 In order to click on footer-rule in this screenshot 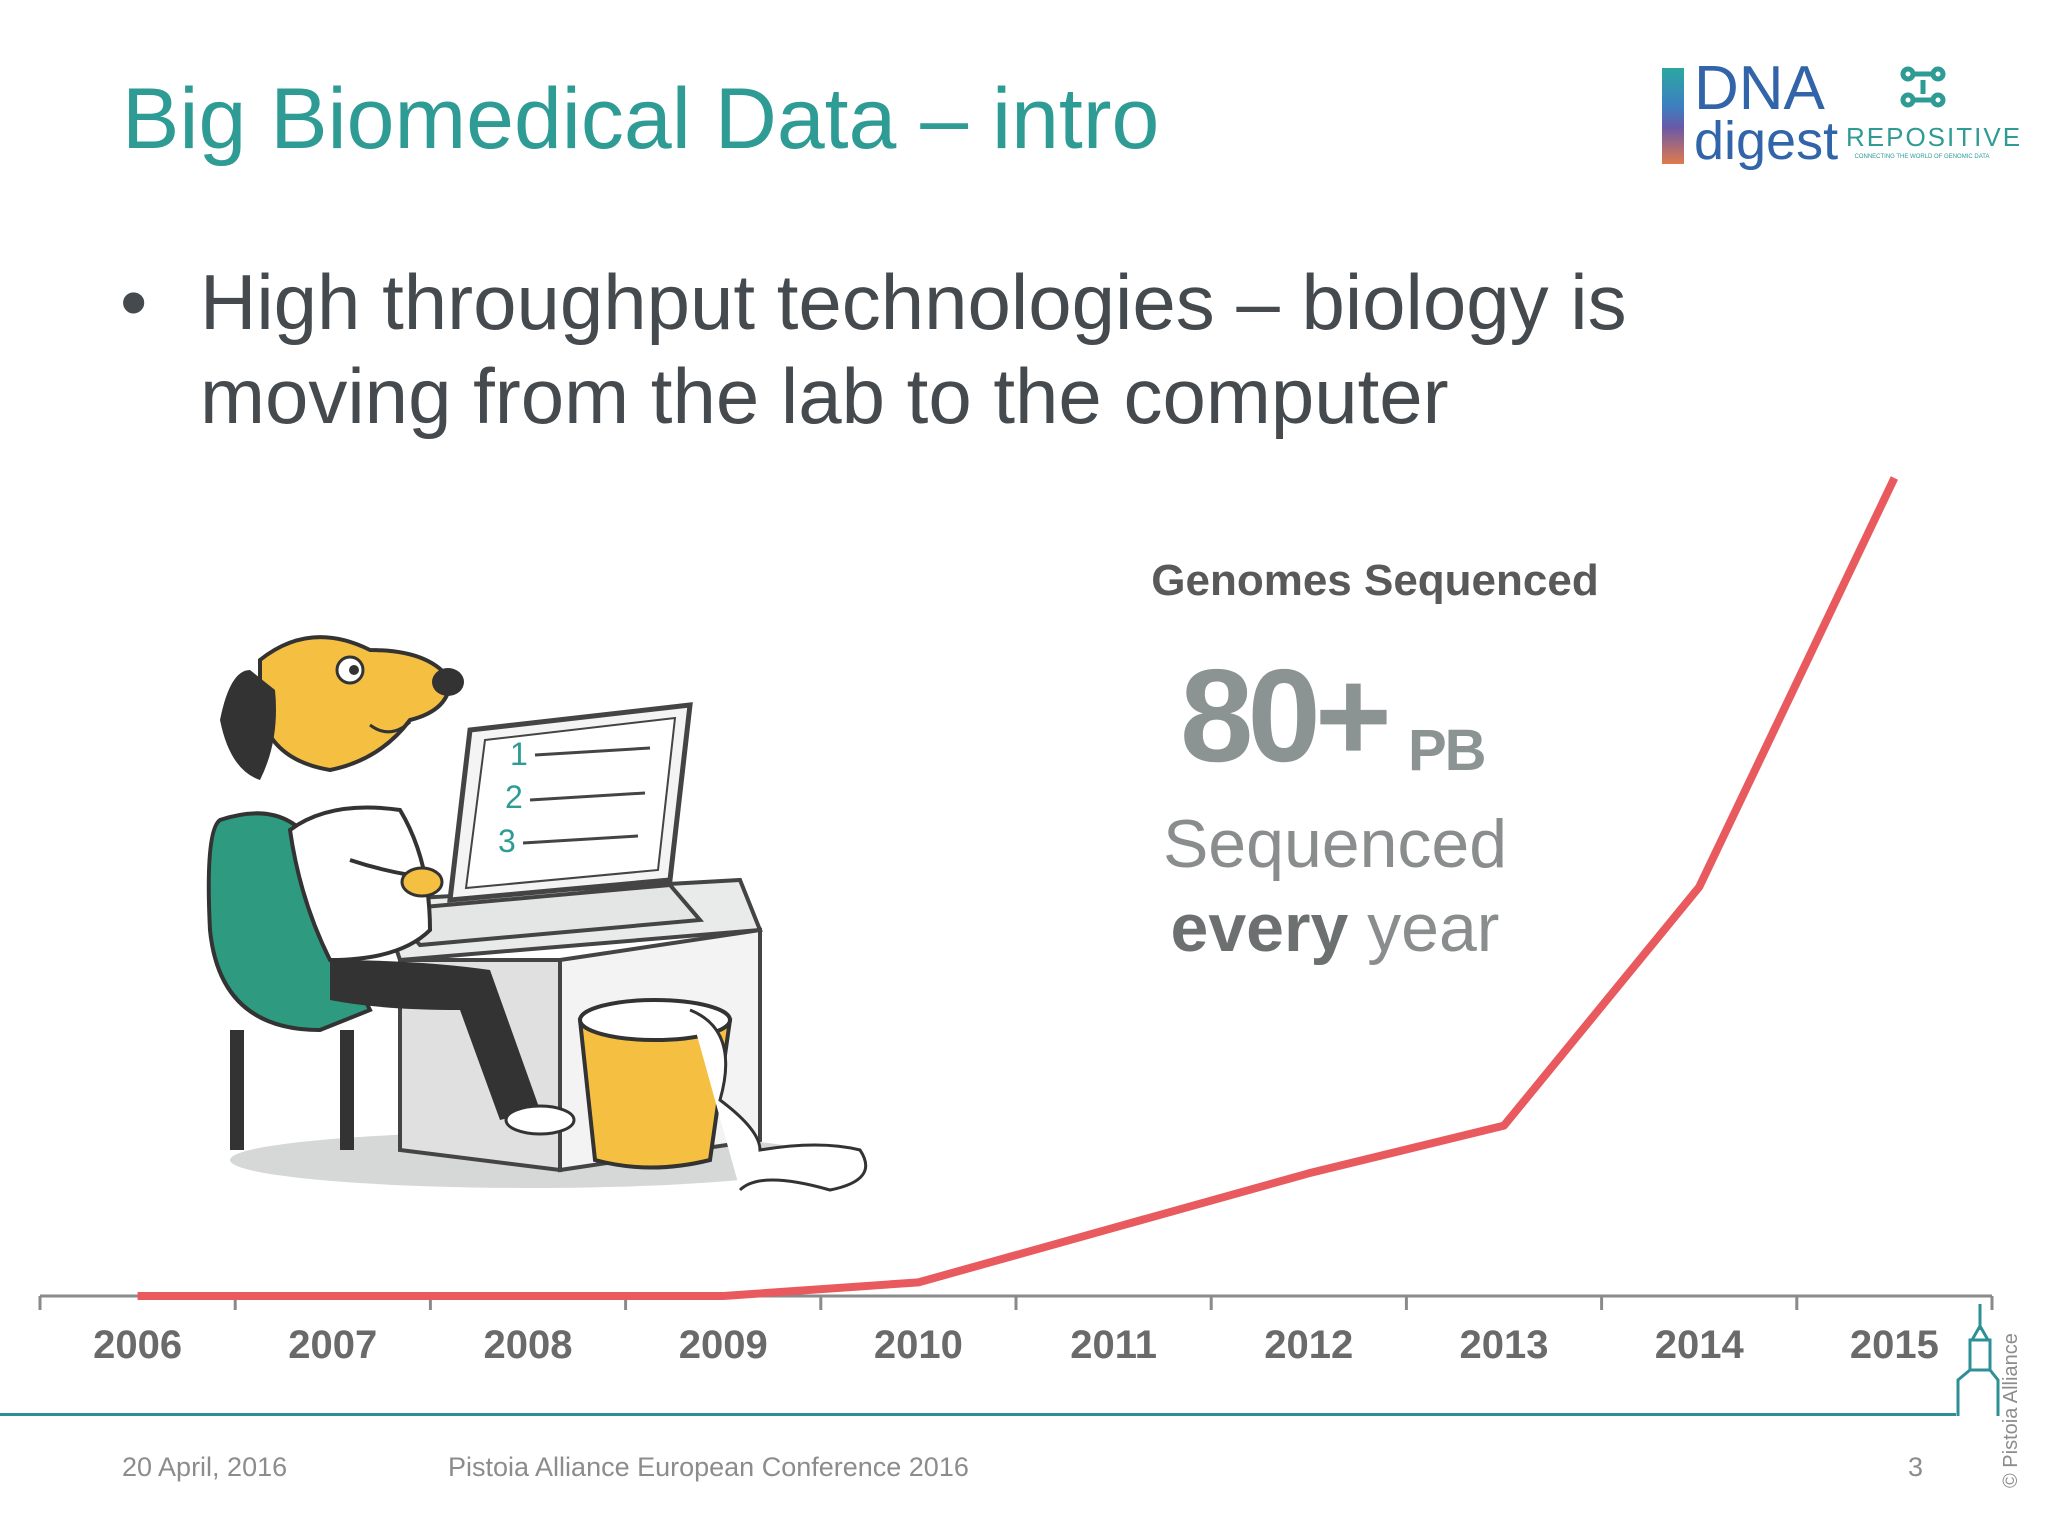, I will do `click(978, 1414)`.